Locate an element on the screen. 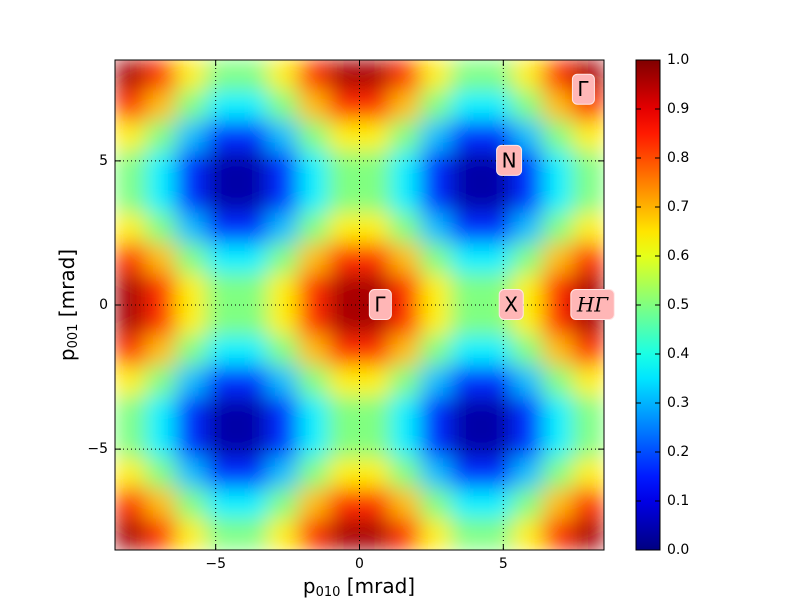 The image size is (812, 612). colorbar-tick-label: 0.1 is located at coordinates (678, 501).